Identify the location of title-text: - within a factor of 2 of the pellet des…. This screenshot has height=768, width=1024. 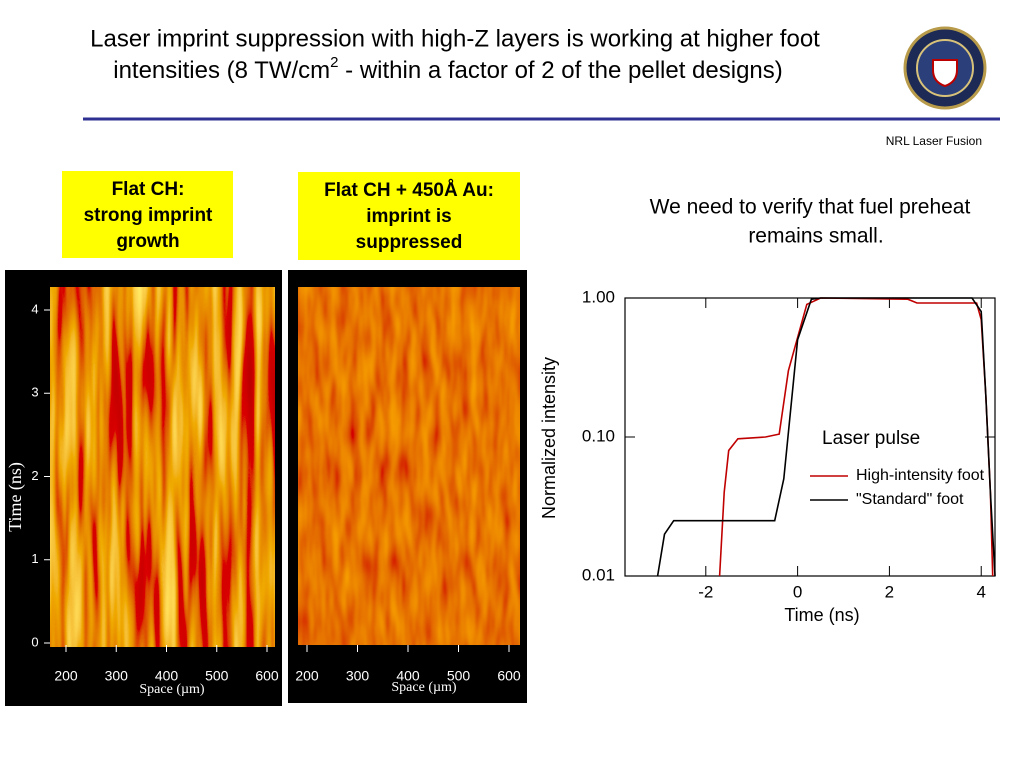
(561, 70).